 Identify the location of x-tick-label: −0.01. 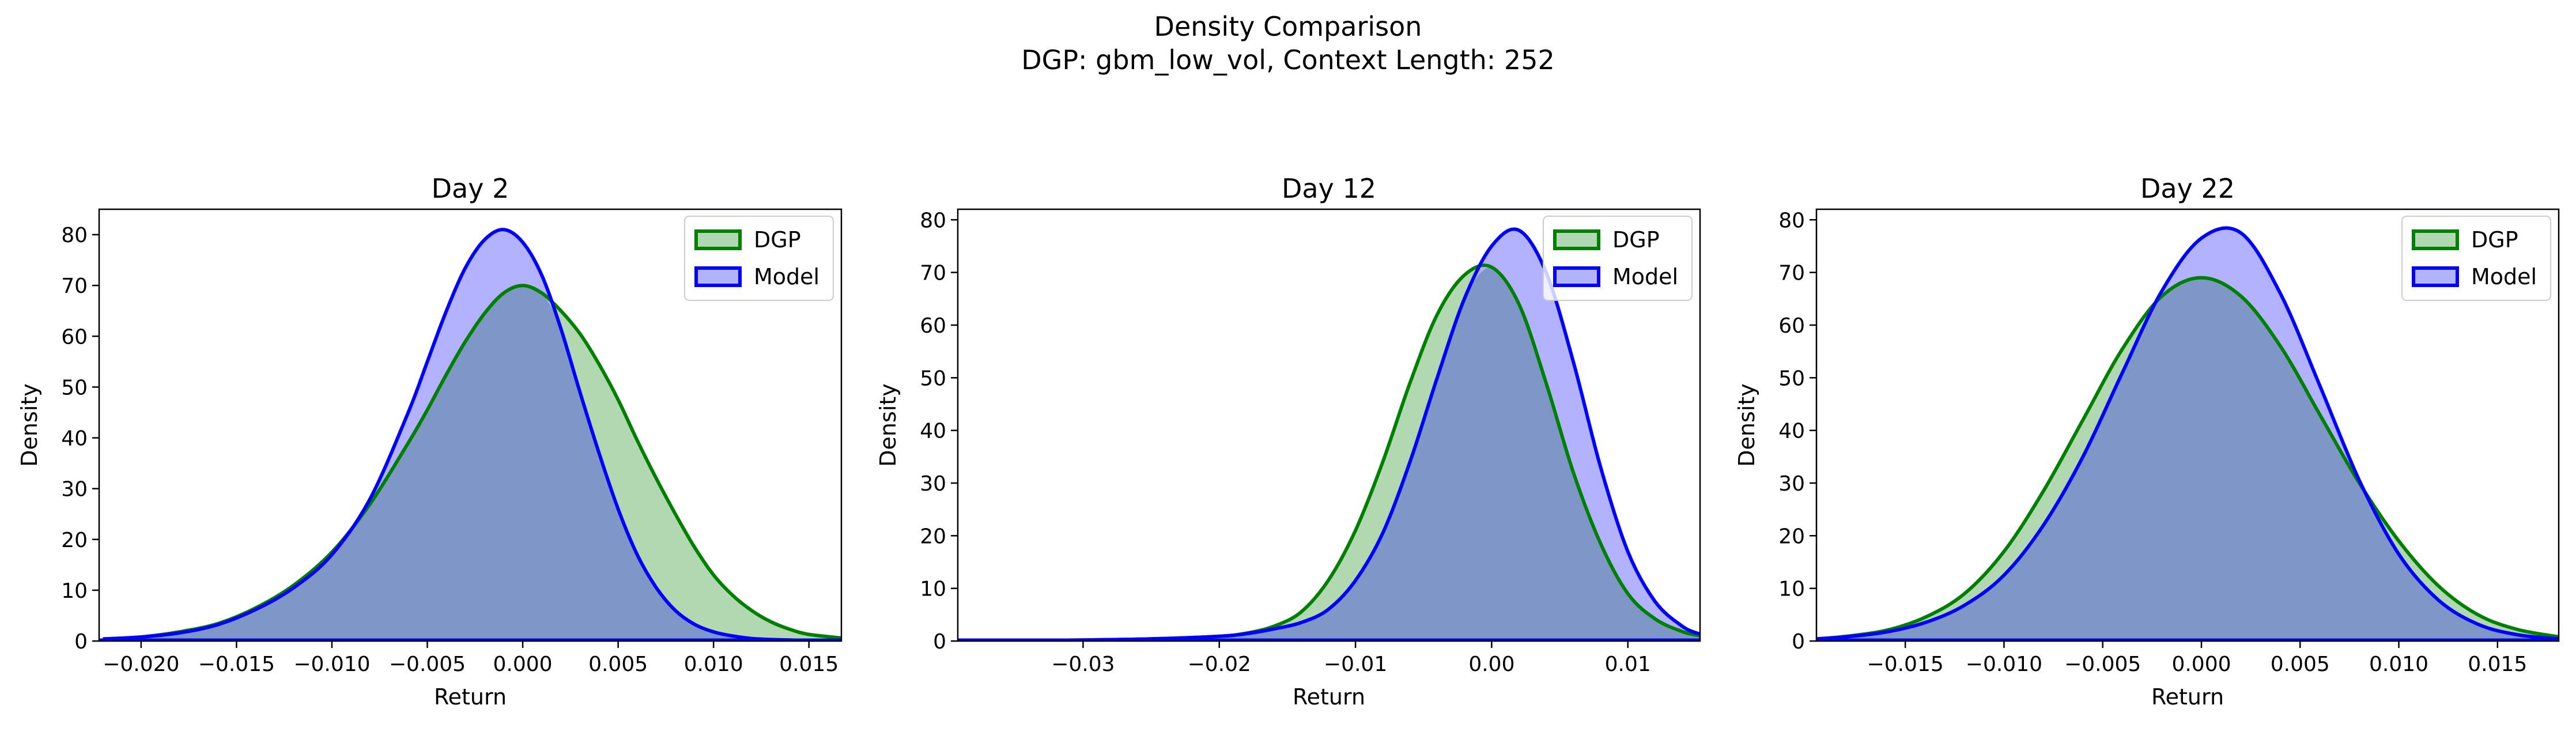
(1355, 664).